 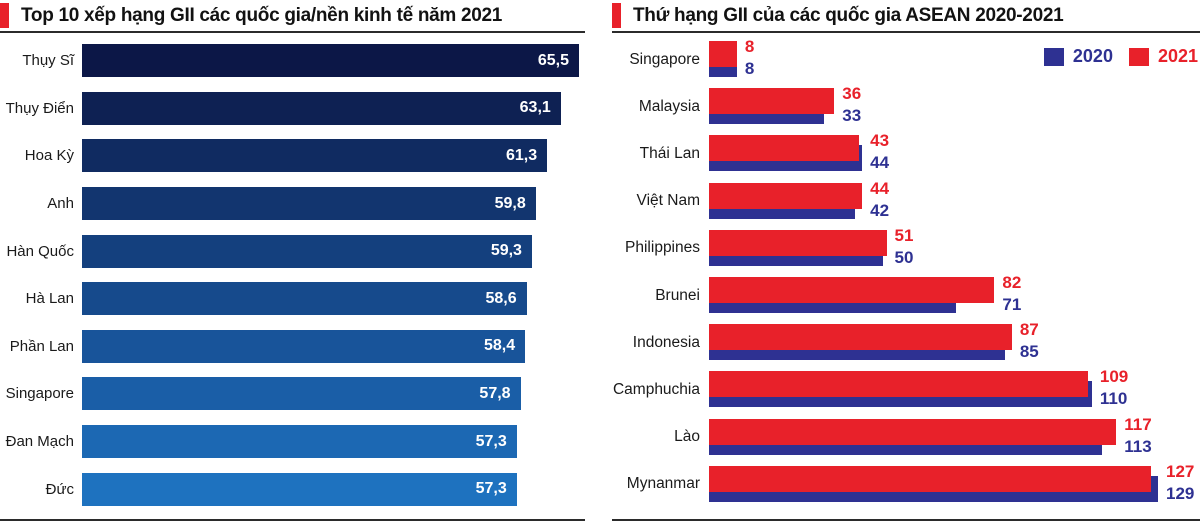 I want to click on bar-row: Anh 59,8, so click(x=292, y=204).